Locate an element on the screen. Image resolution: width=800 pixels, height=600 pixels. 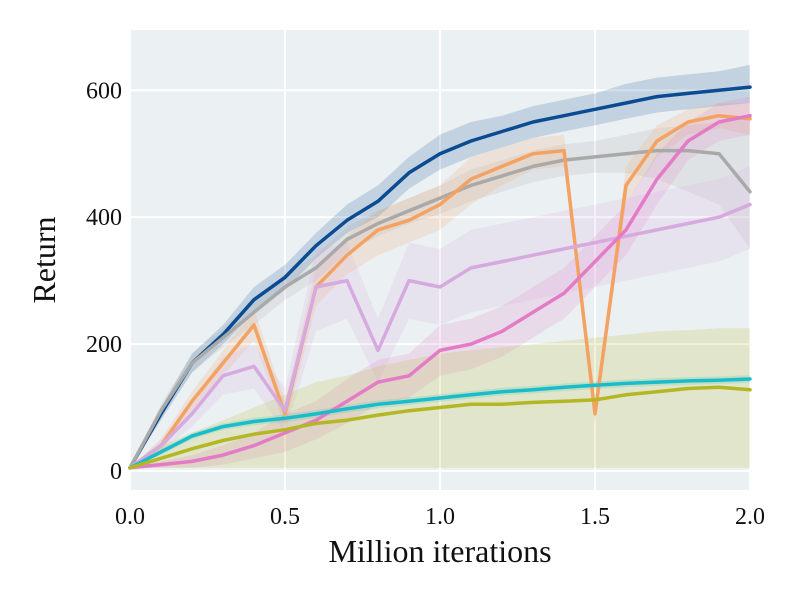
y-axis-label: Return is located at coordinates (44, 259).